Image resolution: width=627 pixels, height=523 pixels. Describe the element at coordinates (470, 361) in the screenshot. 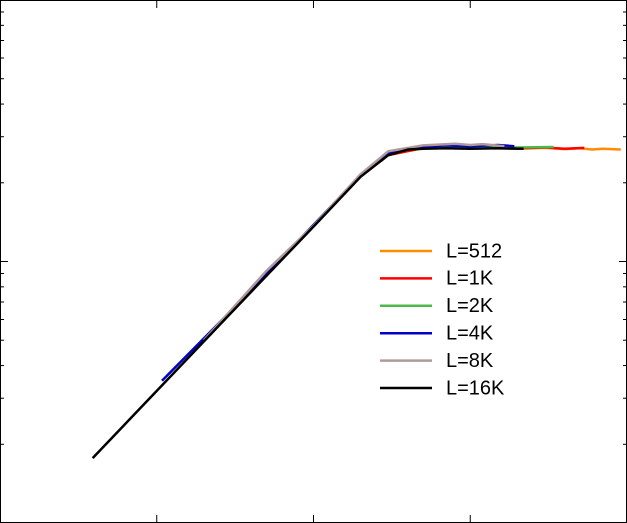

I see `legend-label: L=8K` at that location.